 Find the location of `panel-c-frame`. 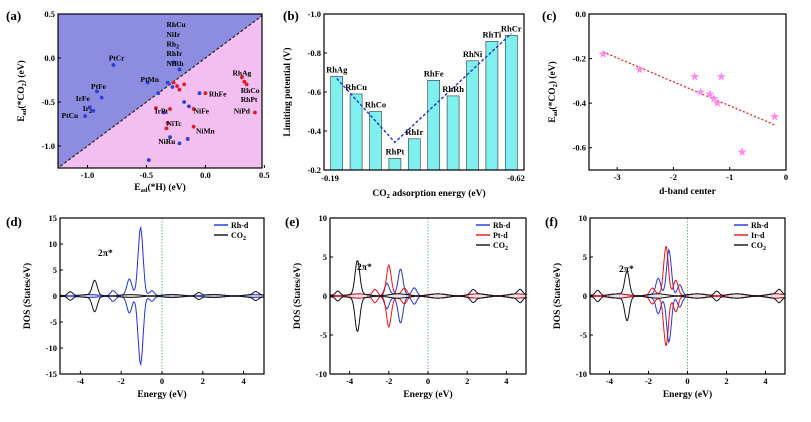

panel-c-frame is located at coordinates (687, 92).